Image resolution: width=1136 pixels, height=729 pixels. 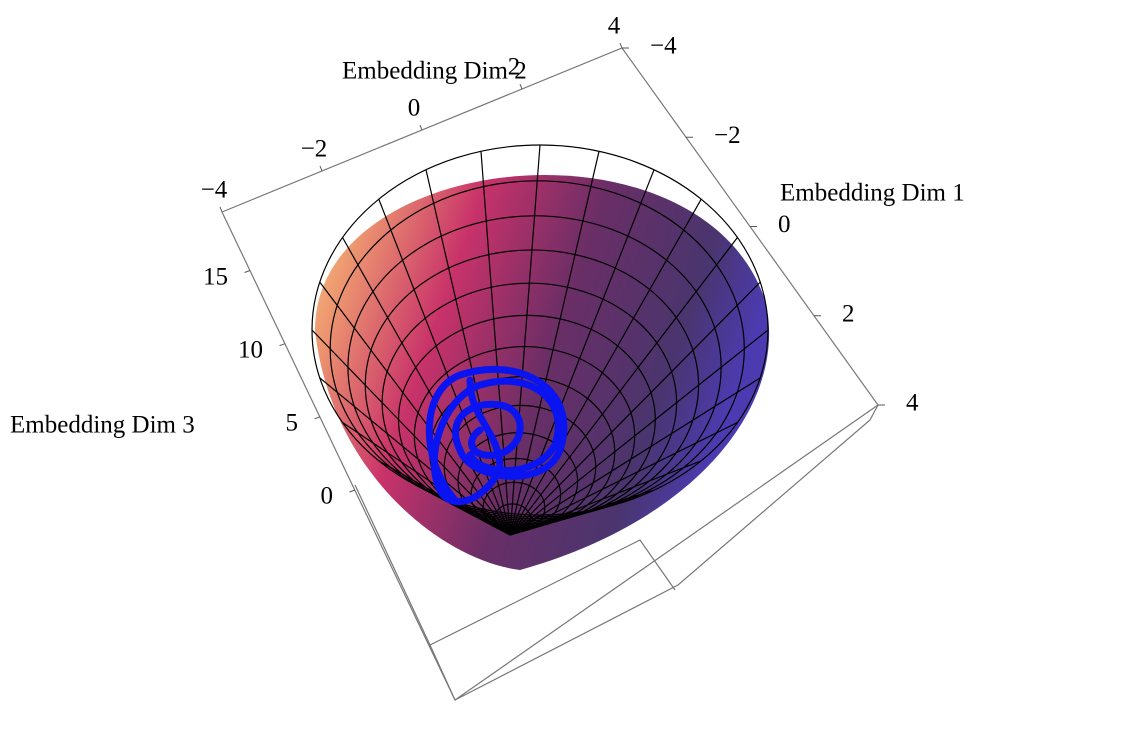 What do you see at coordinates (250, 349) in the screenshot?
I see `tick-label: 10` at bounding box center [250, 349].